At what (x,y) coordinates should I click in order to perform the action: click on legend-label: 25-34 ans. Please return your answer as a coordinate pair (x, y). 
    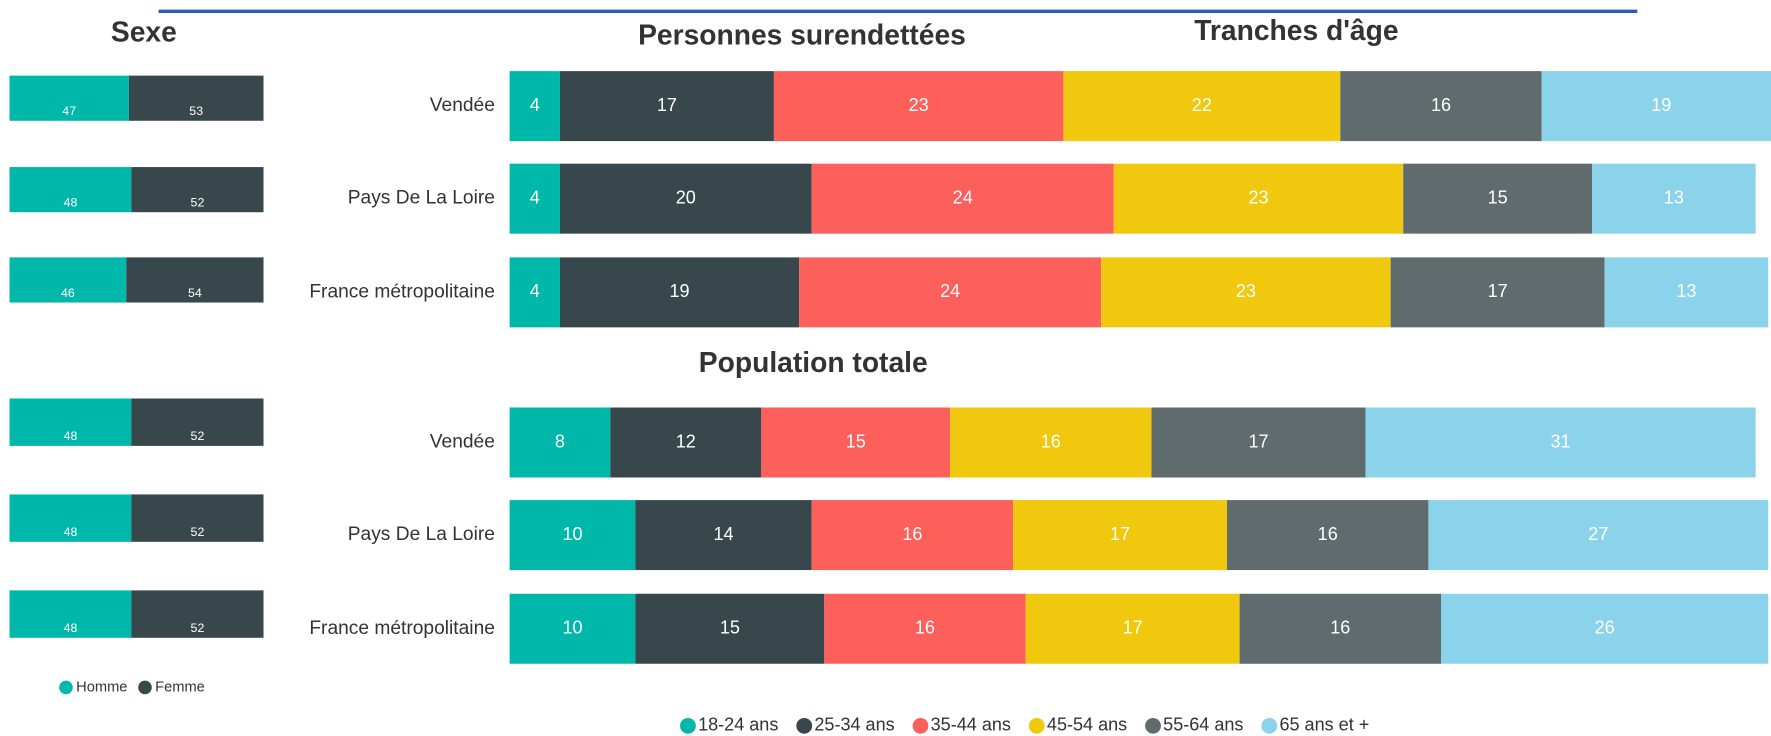
    Looking at the image, I should click on (854, 725).